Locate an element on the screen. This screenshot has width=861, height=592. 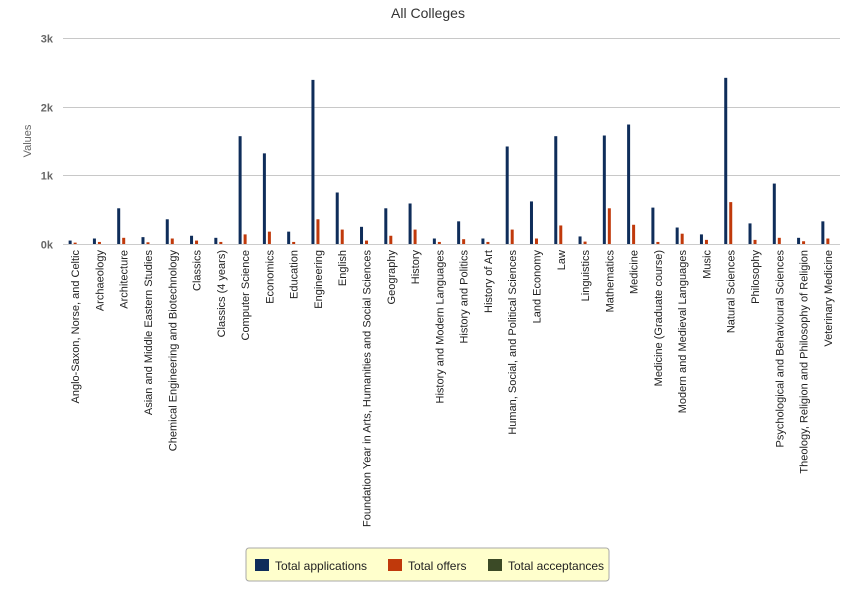
x-tick-label: English is located at coordinates (343, 268).